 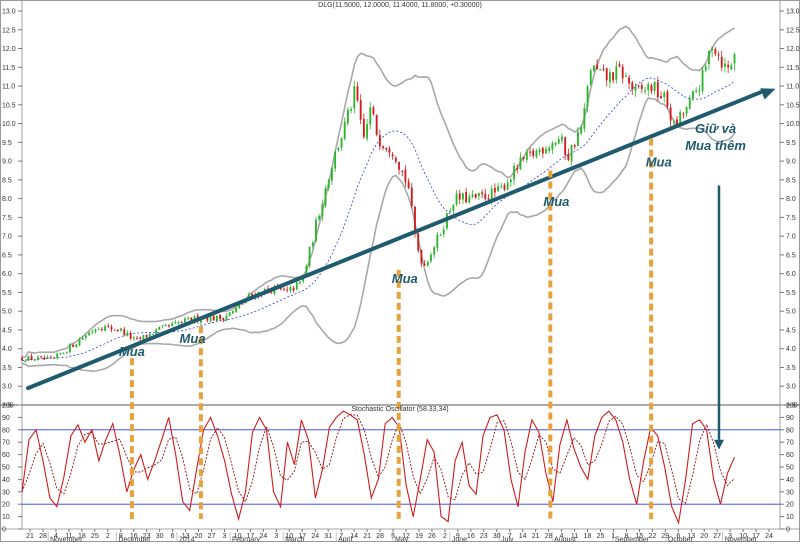 I want to click on x-day-label: 9, so click(x=458, y=536).